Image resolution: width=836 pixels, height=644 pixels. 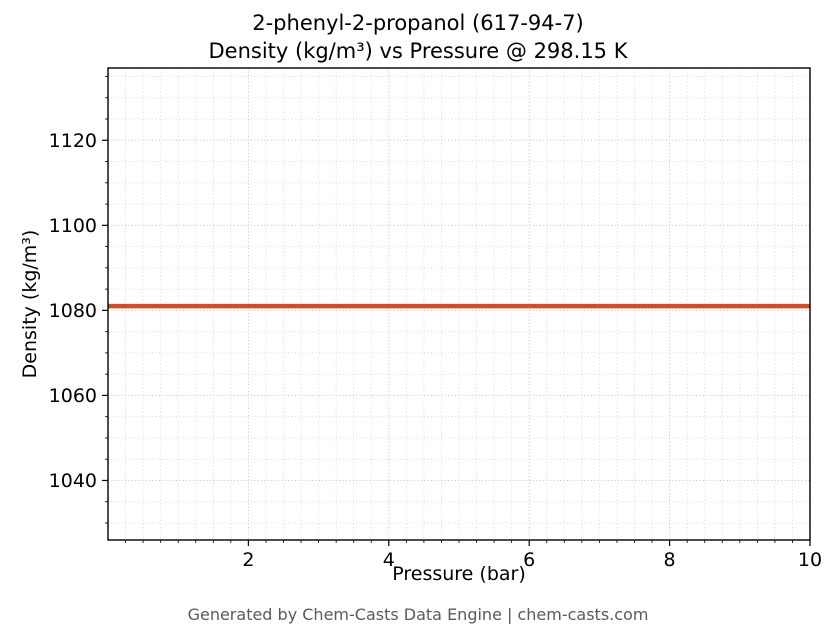 What do you see at coordinates (30, 304) in the screenshot?
I see `y-axis-label: Density (kg/m³)` at bounding box center [30, 304].